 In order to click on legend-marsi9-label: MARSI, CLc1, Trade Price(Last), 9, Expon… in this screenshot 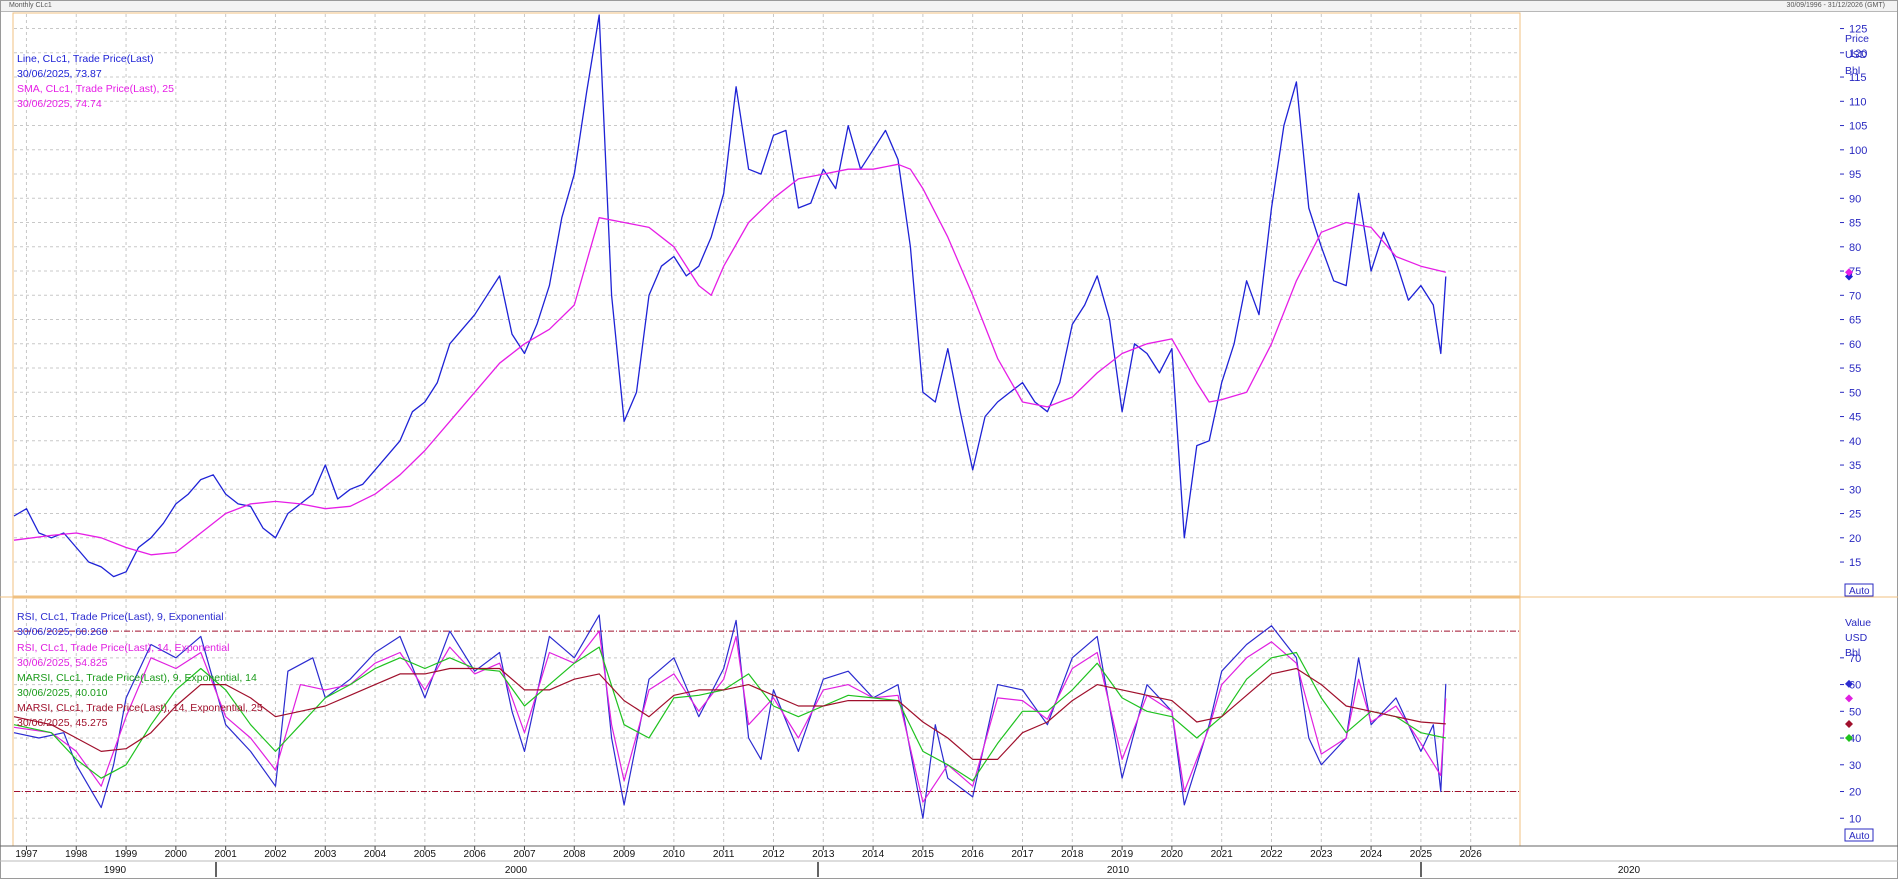, I will do `click(137, 678)`.